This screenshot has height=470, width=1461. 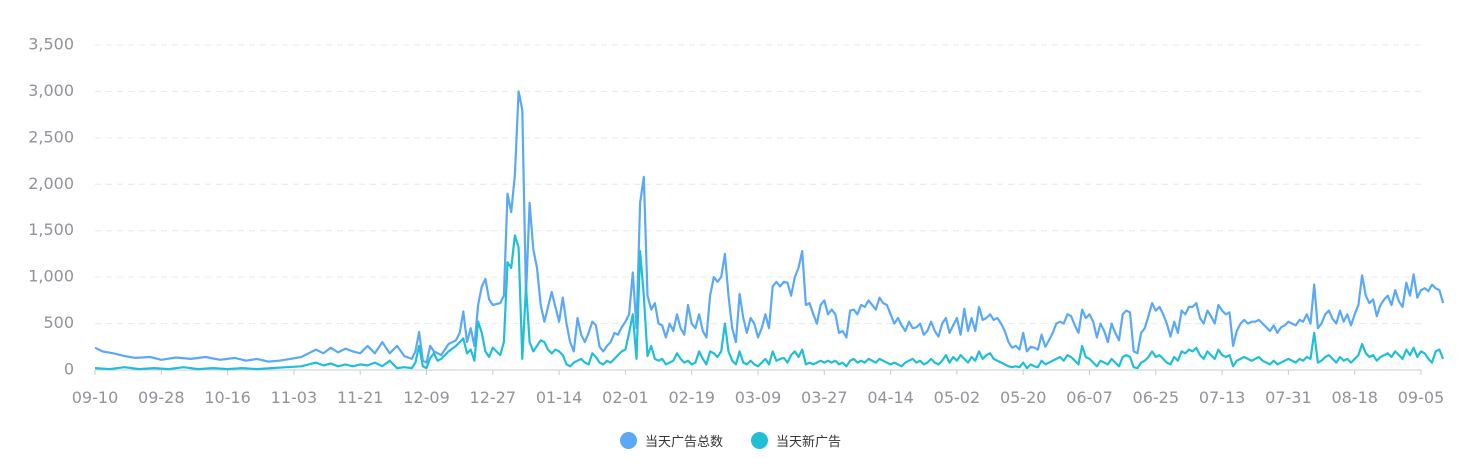 I want to click on y-tick-label: 3,000, so click(x=51, y=90).